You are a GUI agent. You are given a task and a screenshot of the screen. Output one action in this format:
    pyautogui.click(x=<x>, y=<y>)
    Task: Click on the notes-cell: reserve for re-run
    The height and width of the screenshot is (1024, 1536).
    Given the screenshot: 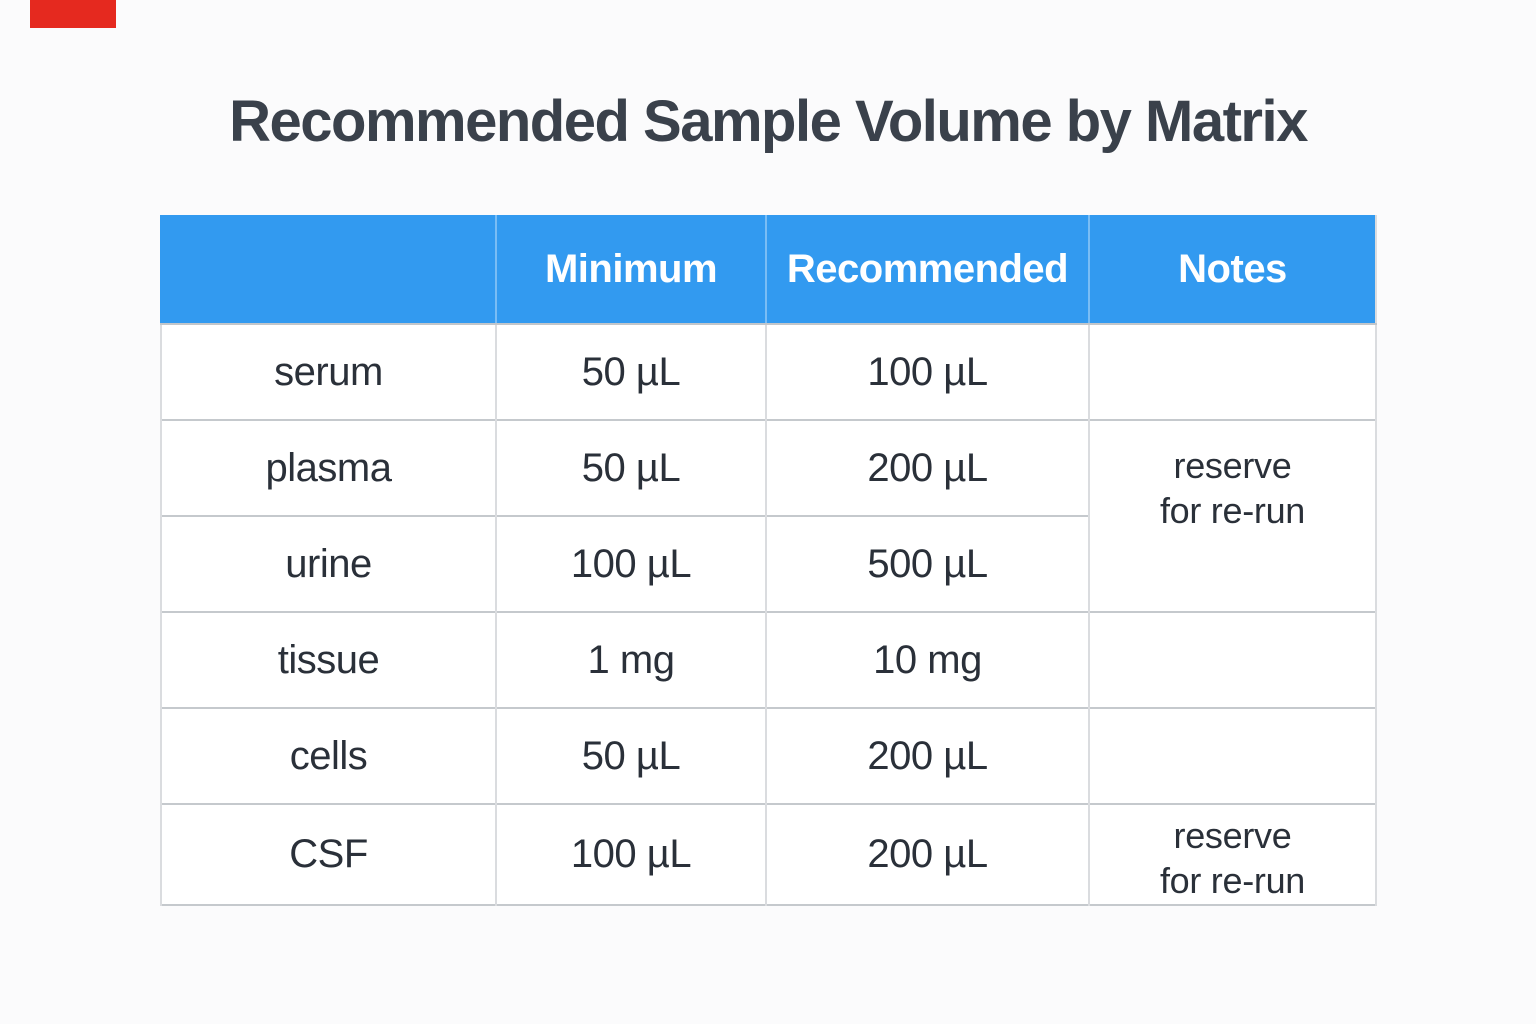 What is the action you would take?
    pyautogui.click(x=1232, y=854)
    